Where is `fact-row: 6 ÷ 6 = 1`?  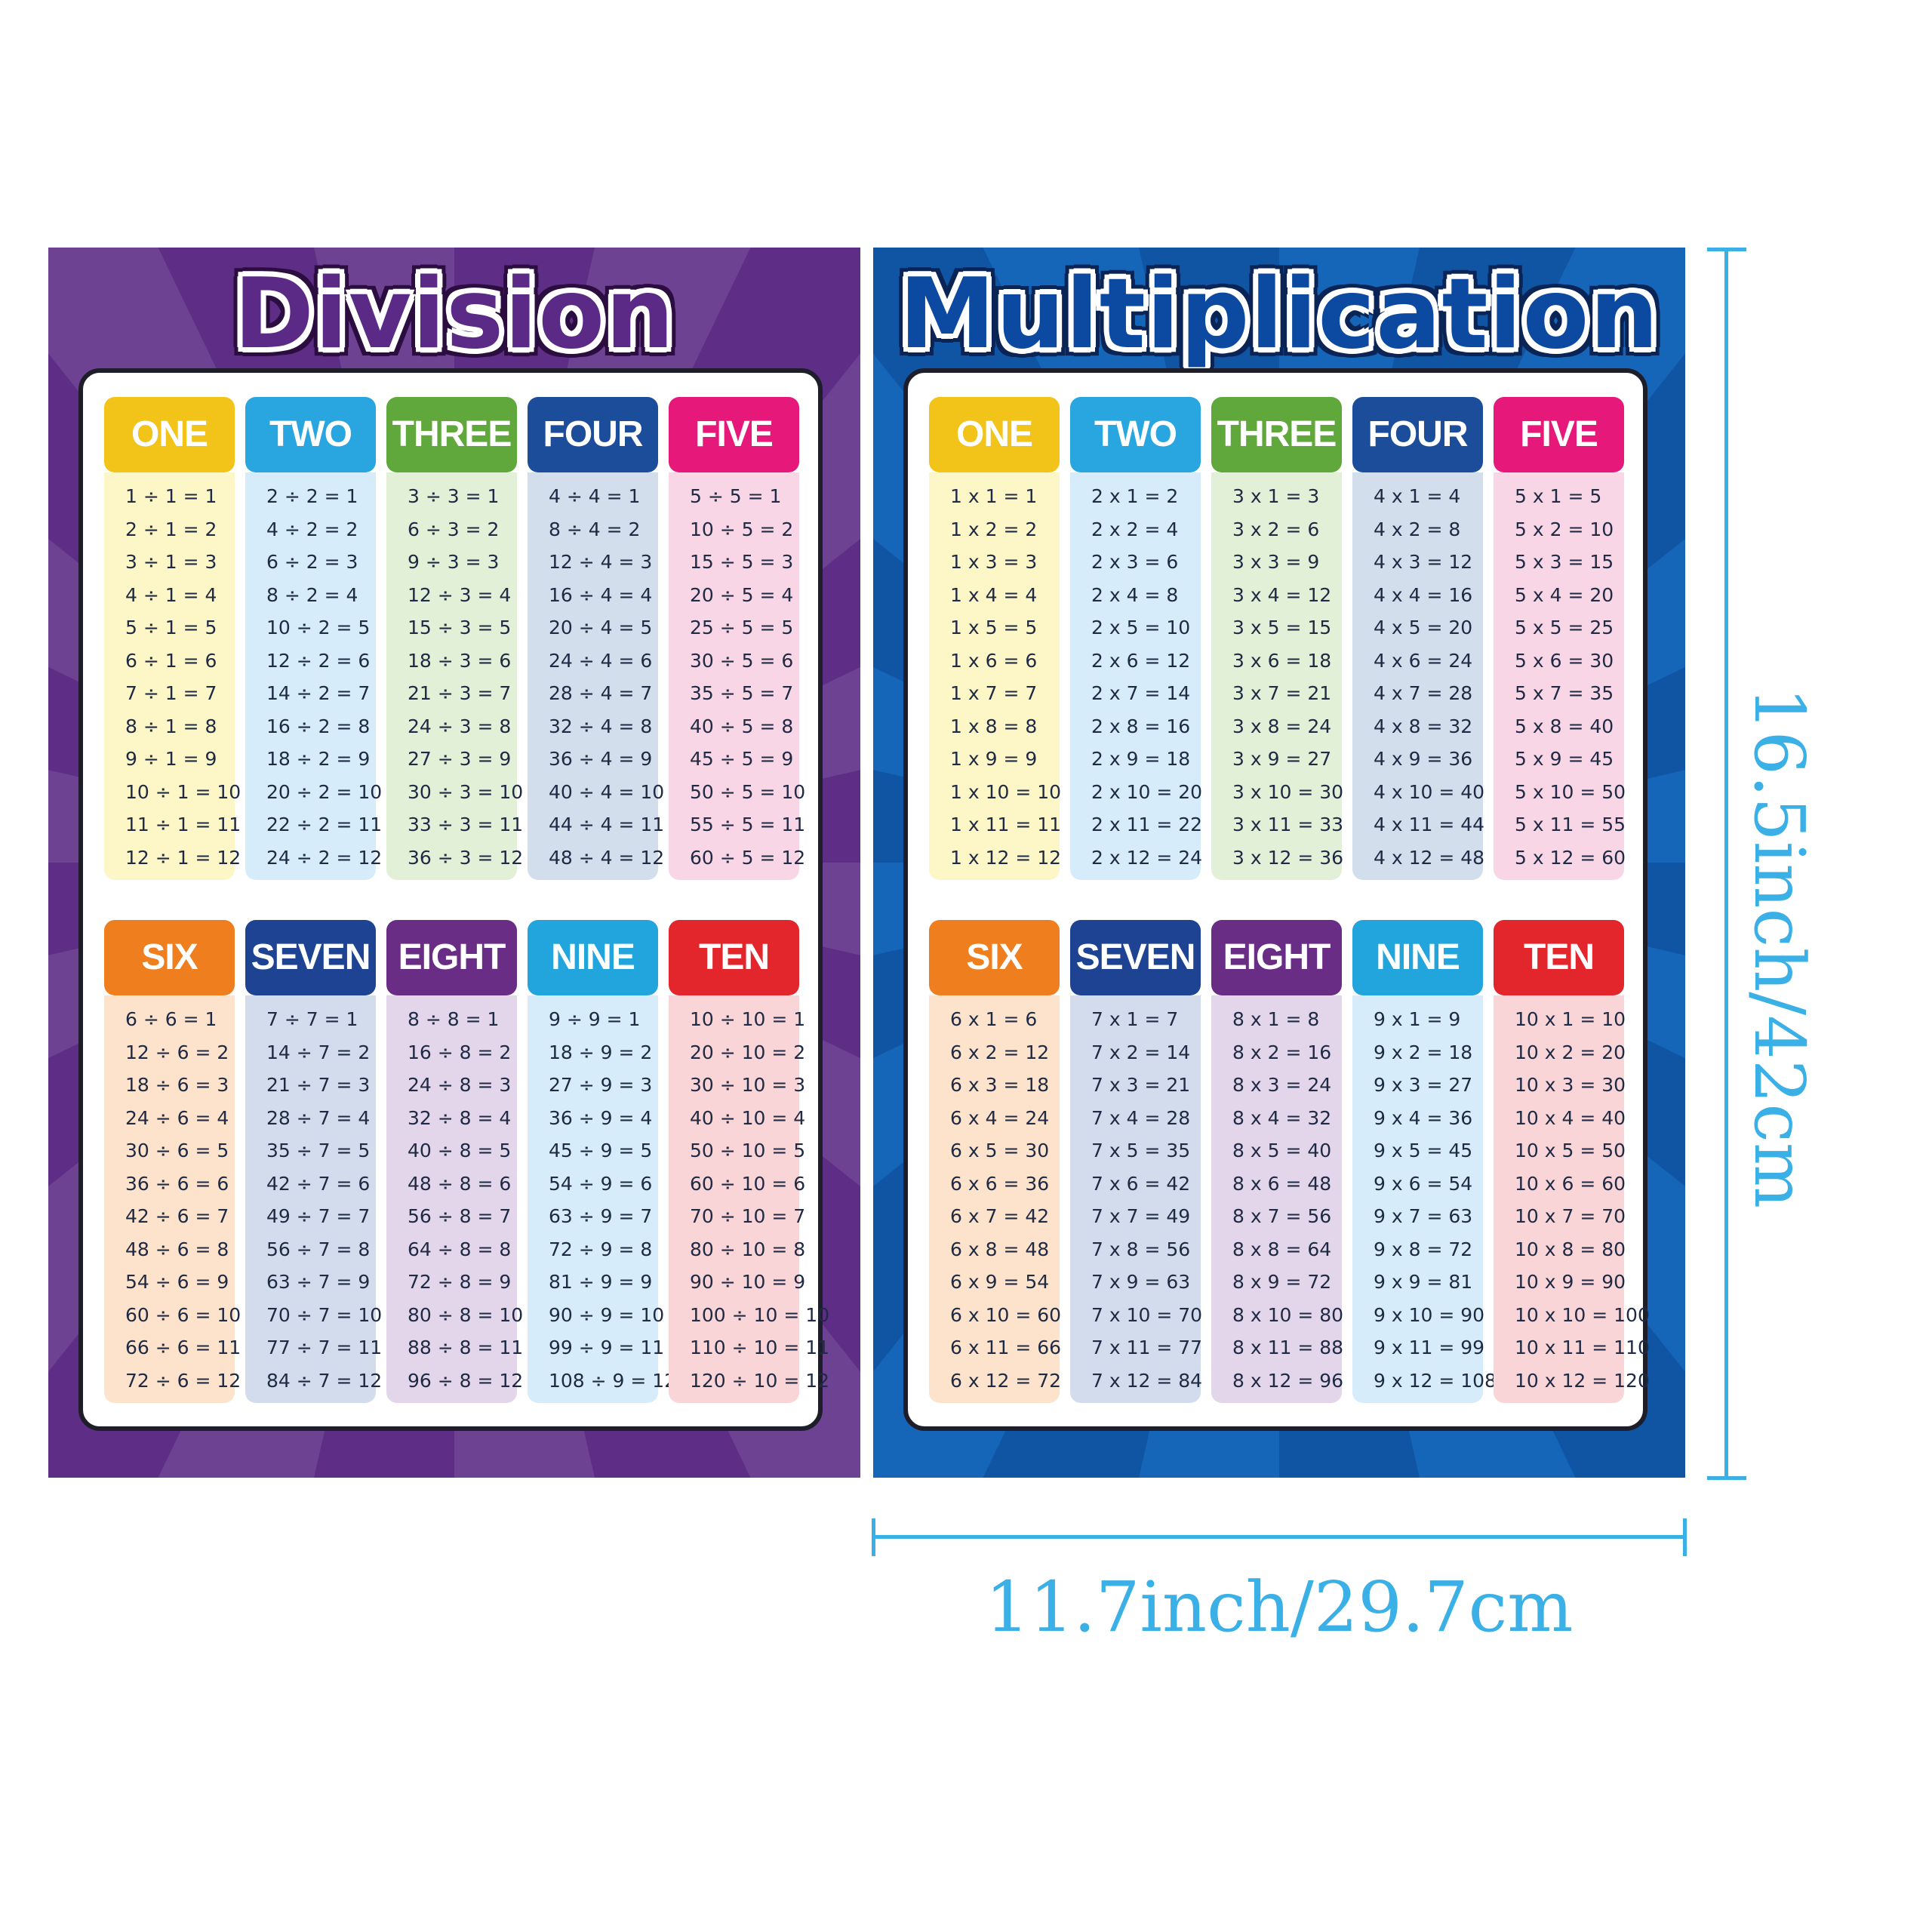 fact-row: 6 ÷ 6 = 1 is located at coordinates (171, 1019).